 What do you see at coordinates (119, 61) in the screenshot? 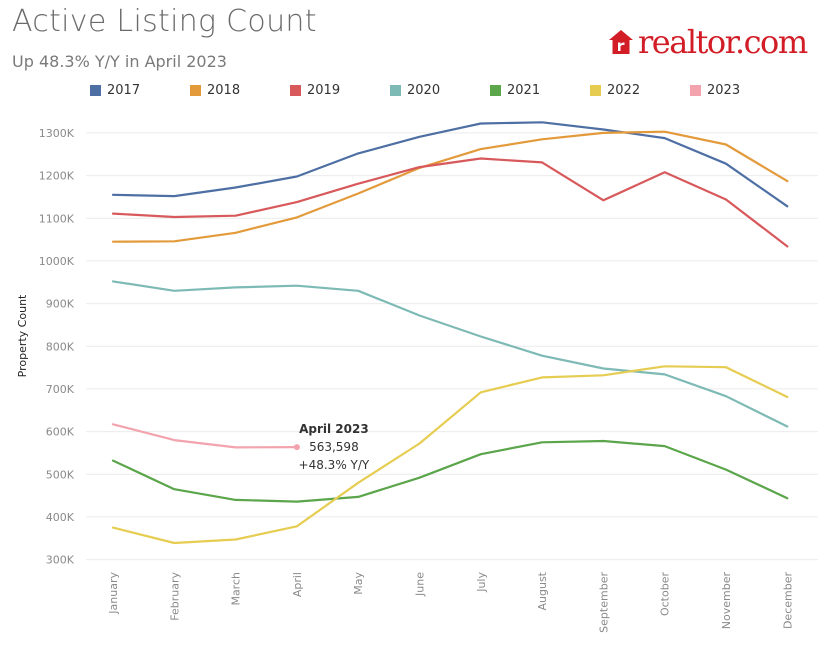
I see `chart-subtitle: Up 48.3% Y/Y in April 2023` at bounding box center [119, 61].